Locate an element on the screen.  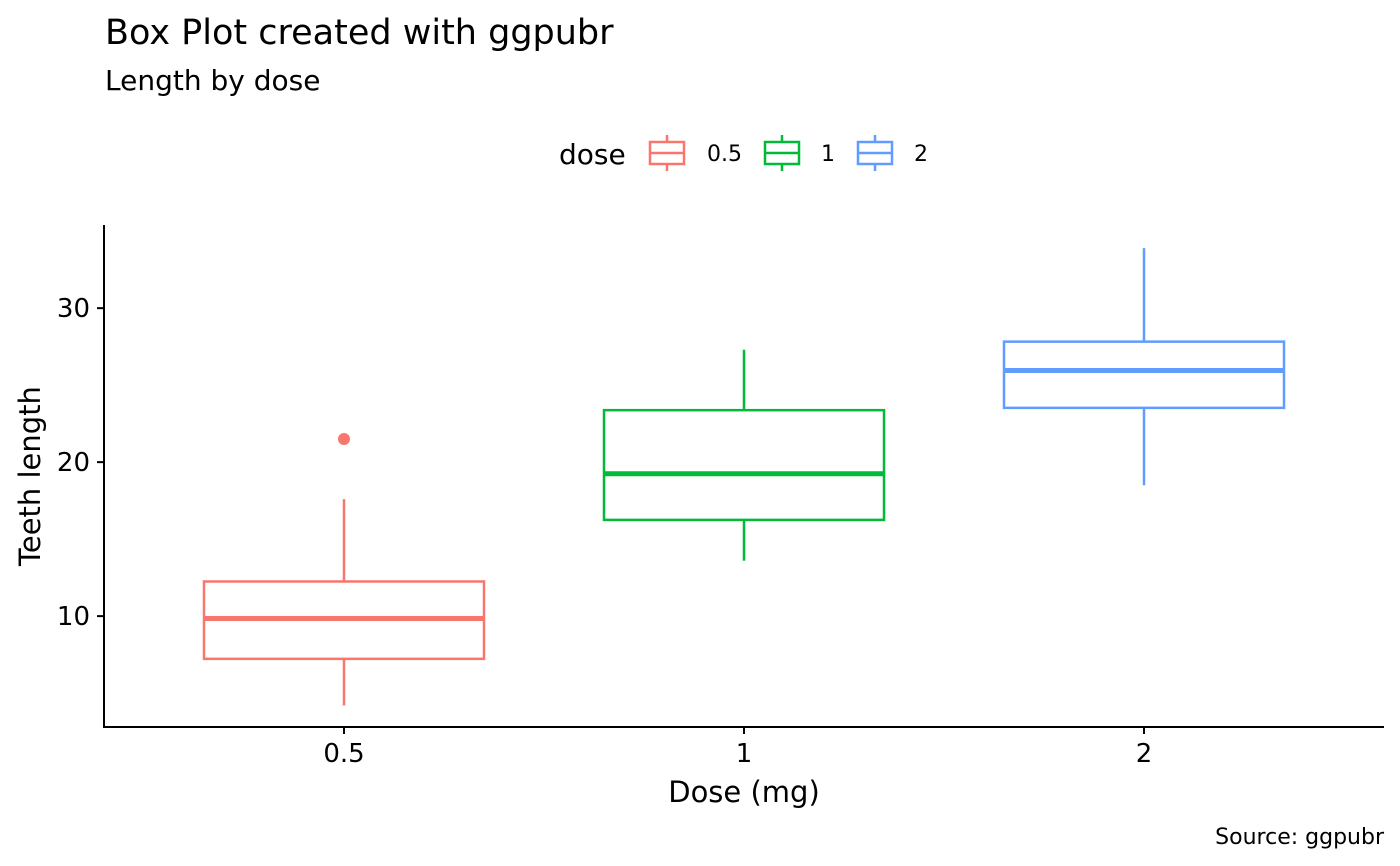
legend-label: 0.5 is located at coordinates (724, 154).